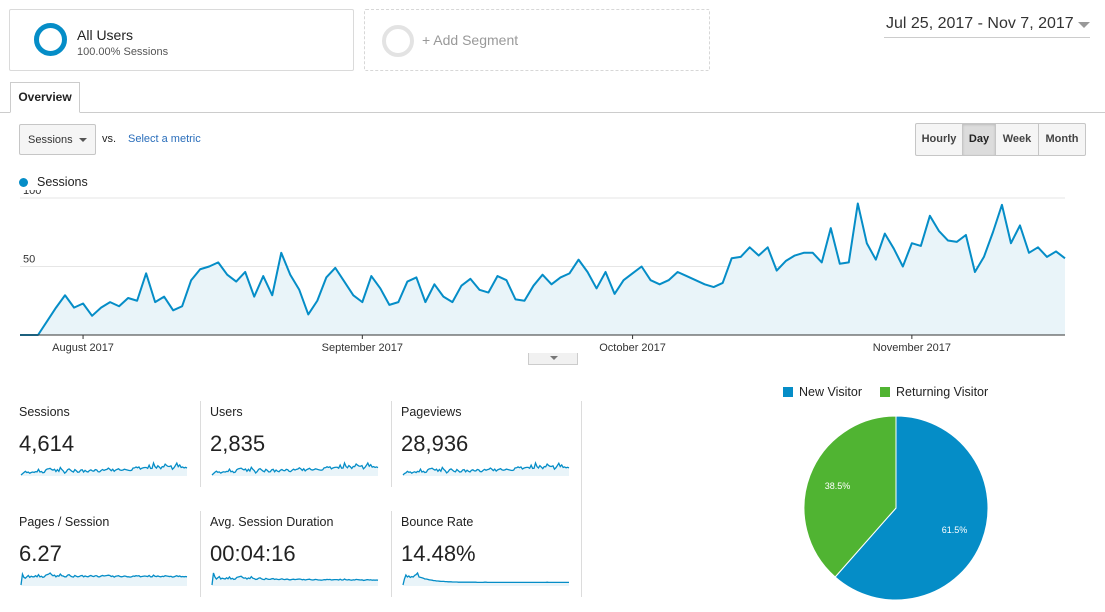 Image resolution: width=1105 pixels, height=612 pixels. What do you see at coordinates (942, 392) in the screenshot?
I see `pie-legend-label: Returning Visitor` at bounding box center [942, 392].